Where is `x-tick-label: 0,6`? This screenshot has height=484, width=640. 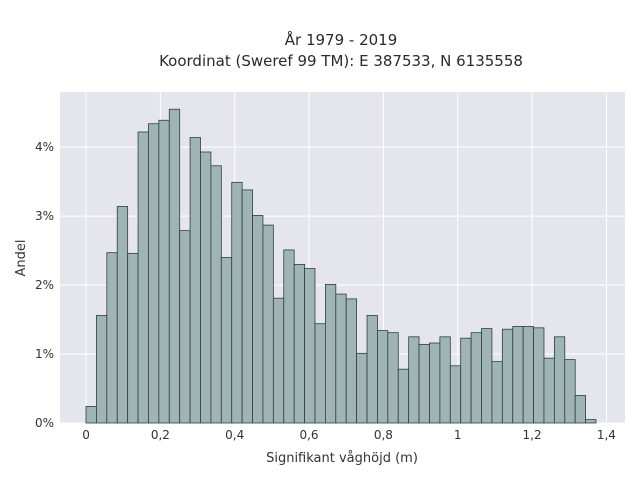
x-tick-label: 0,6 is located at coordinates (308, 435).